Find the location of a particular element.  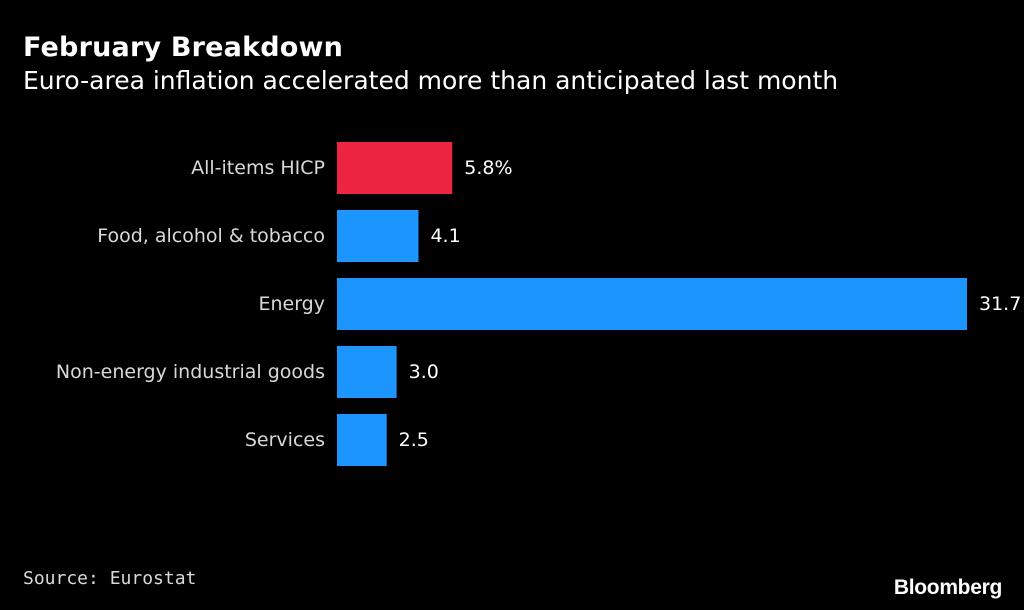

bar-energy is located at coordinates (652, 304).